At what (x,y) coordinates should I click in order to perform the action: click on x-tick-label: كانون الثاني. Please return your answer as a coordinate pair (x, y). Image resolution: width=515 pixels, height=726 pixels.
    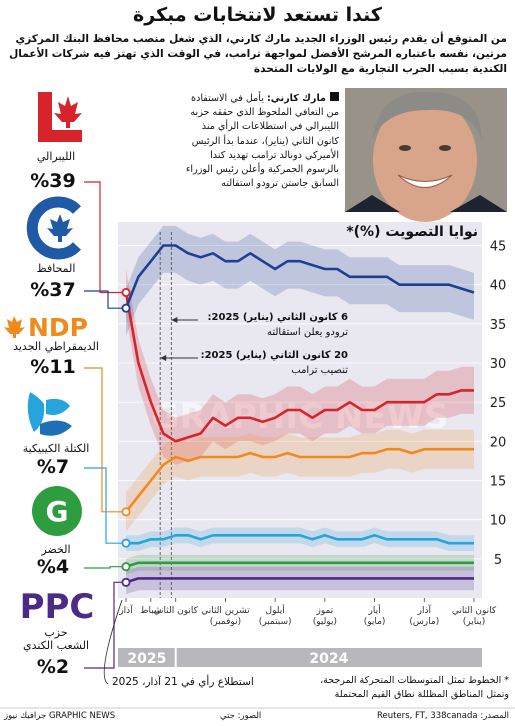
    Looking at the image, I should click on (175, 611).